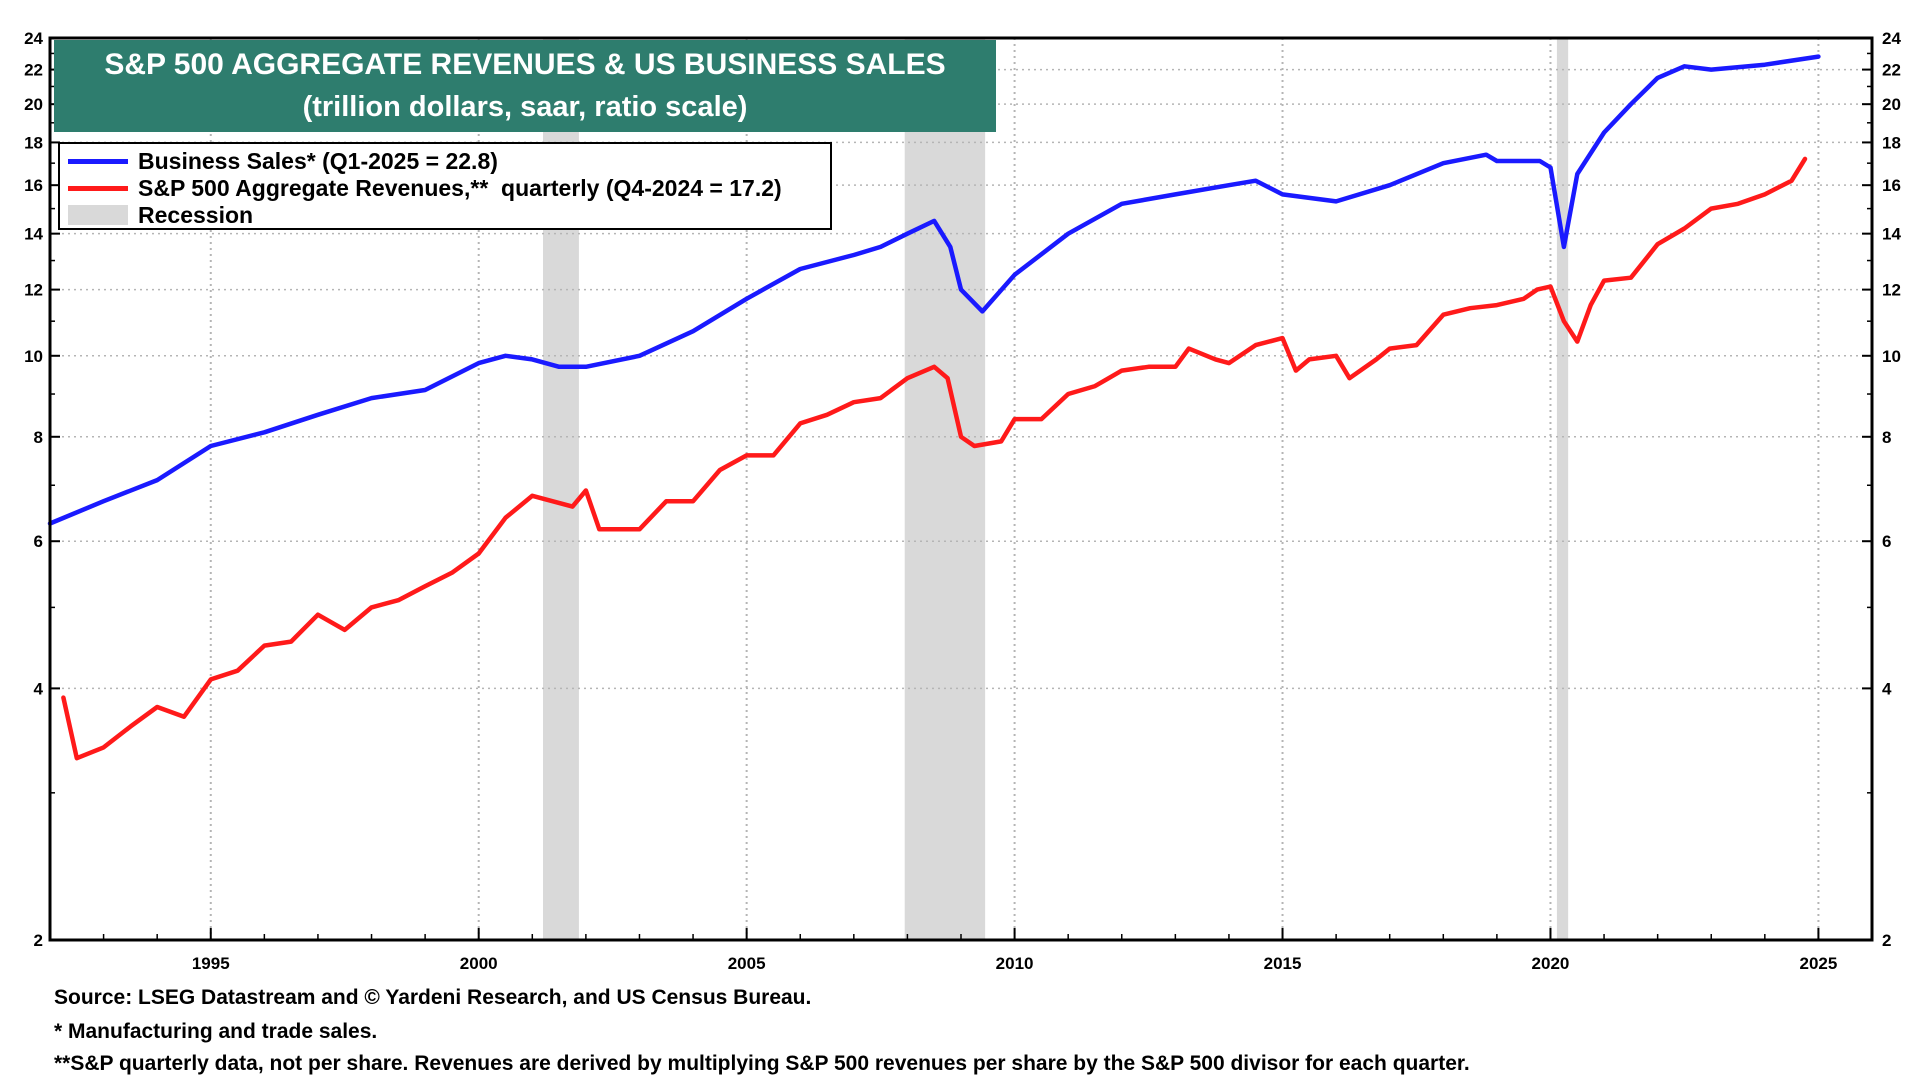  I want to click on legend-label-business-sales: Business Sales* (Q1-2025 = 22.8), so click(318, 160).